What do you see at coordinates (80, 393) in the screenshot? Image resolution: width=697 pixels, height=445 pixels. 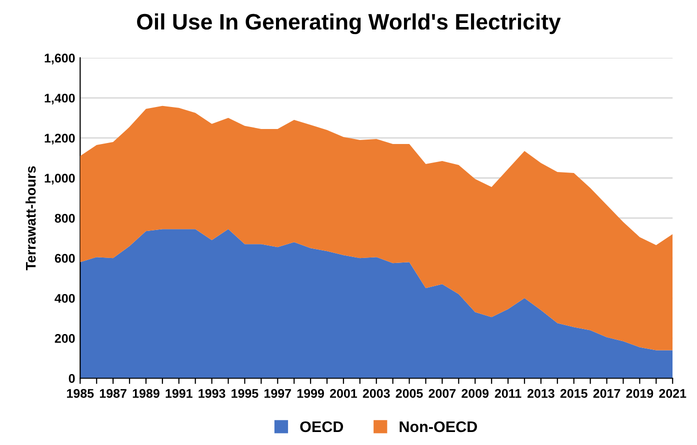 I see `x-tick-label: 1985` at bounding box center [80, 393].